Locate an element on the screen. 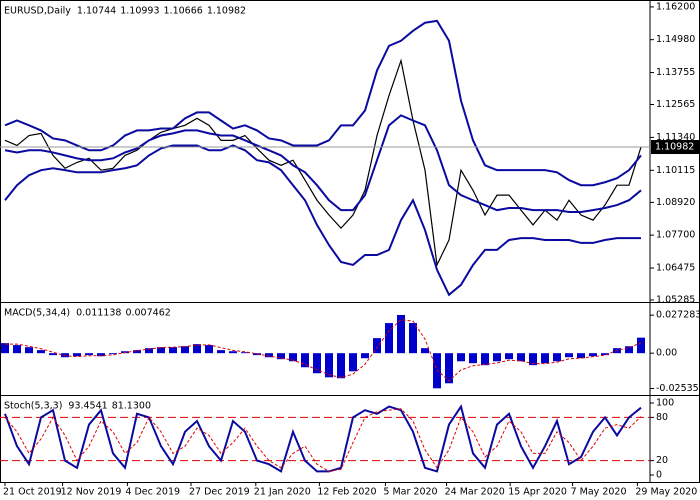 This screenshot has width=700, height=500. y-tick-label: 1.07700 is located at coordinates (675, 235).